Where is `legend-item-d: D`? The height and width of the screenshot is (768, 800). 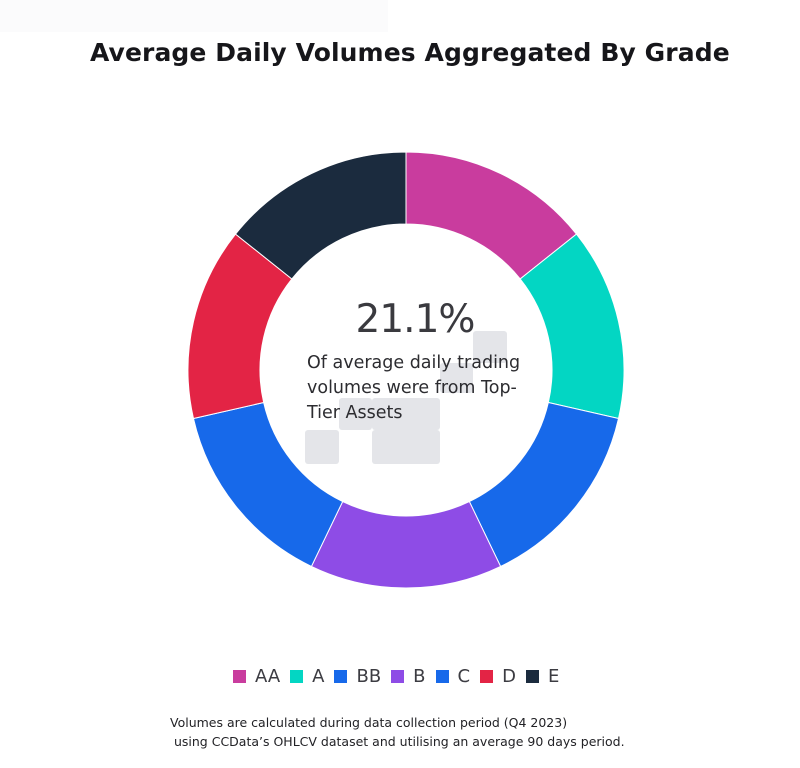
legend-item-d: D is located at coordinates (498, 676).